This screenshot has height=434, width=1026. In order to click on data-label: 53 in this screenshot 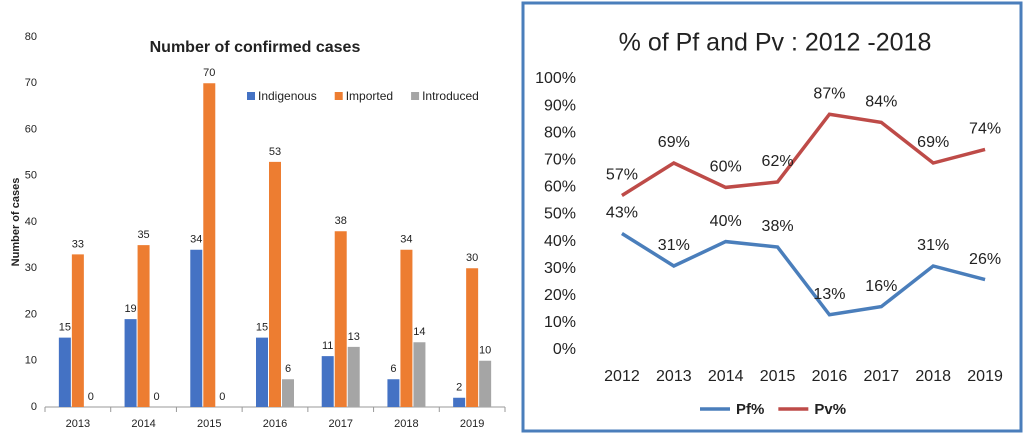, I will do `click(275, 152)`.